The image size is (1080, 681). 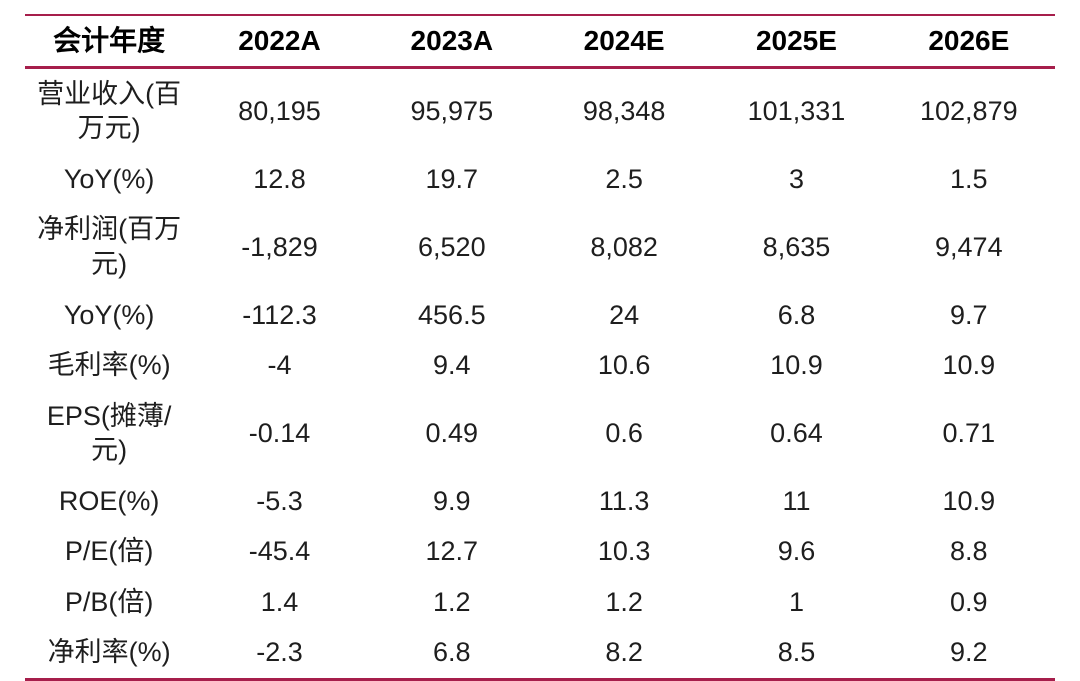 I want to click on header-row: 会计年度 2022A 2023A 2024E 2025E 2026E, so click(x=540, y=42).